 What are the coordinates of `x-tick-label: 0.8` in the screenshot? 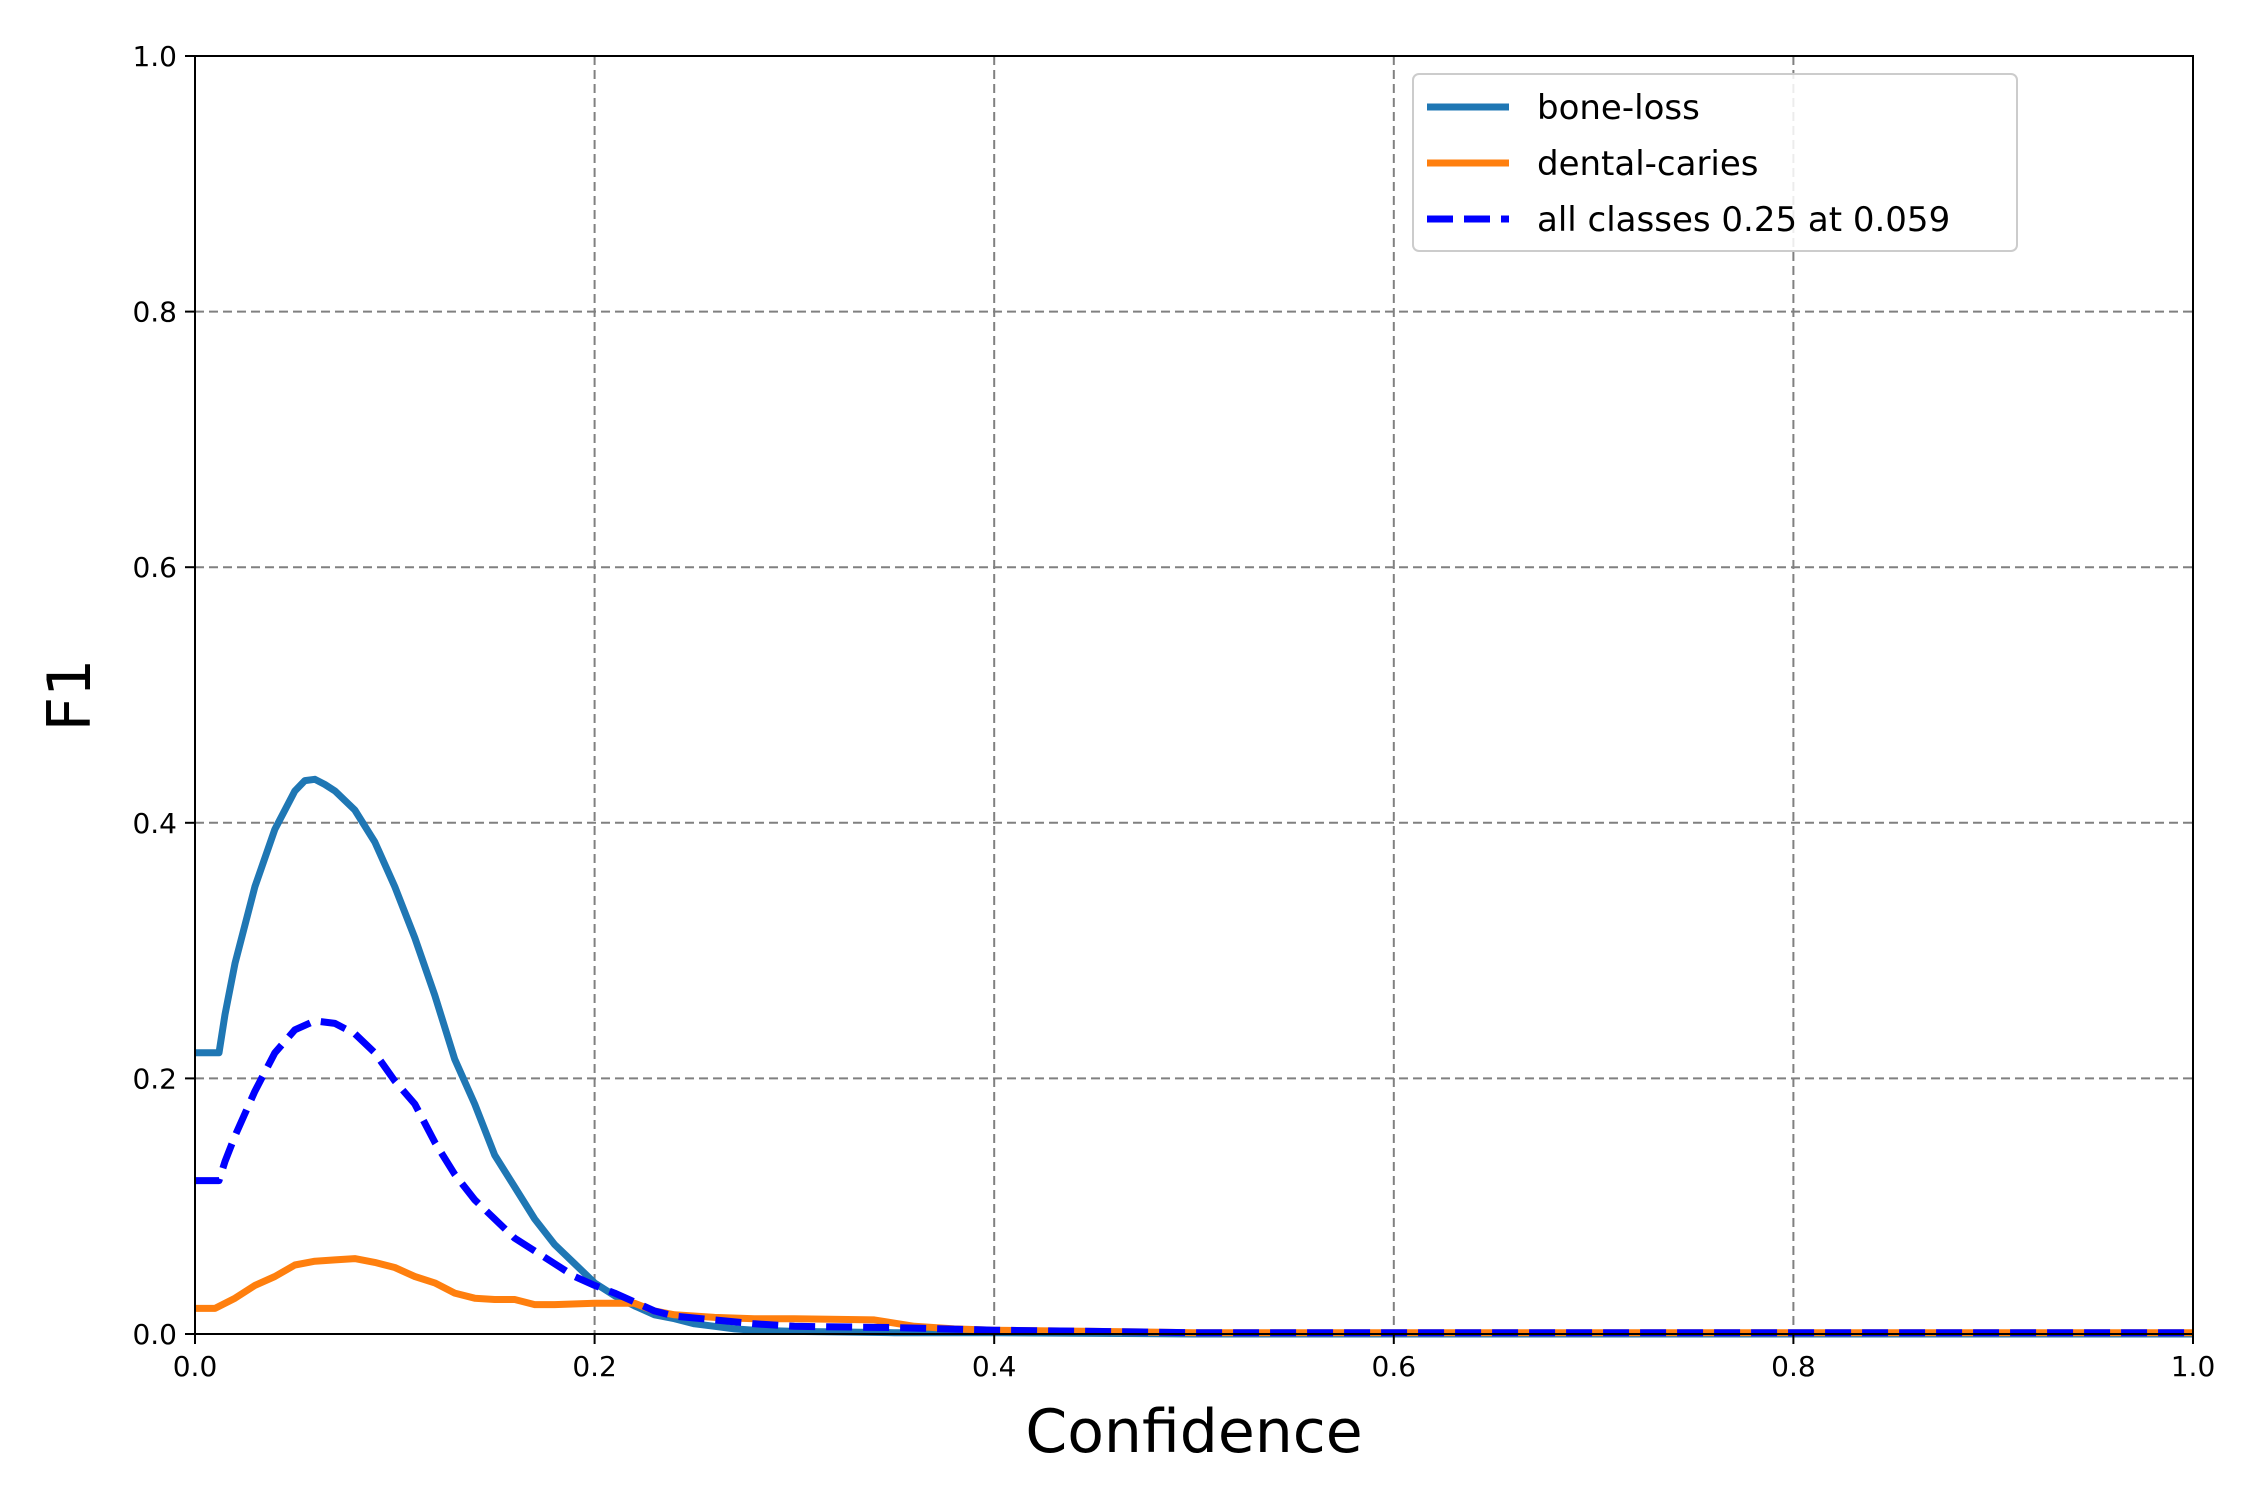 It's located at (1793, 1366).